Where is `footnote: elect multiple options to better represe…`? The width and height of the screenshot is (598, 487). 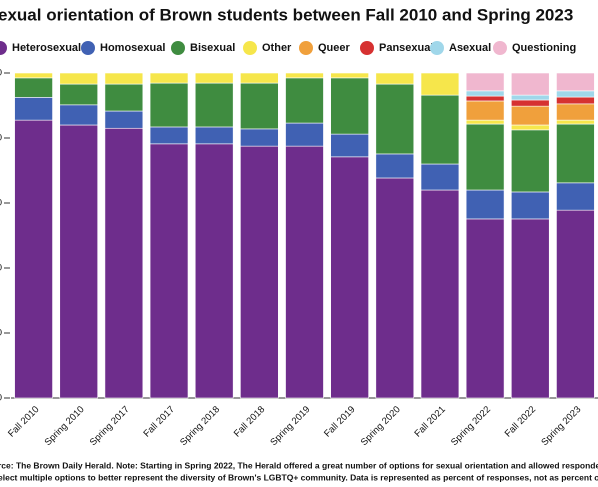
footnote: elect multiple options to better represe… is located at coordinates (299, 477).